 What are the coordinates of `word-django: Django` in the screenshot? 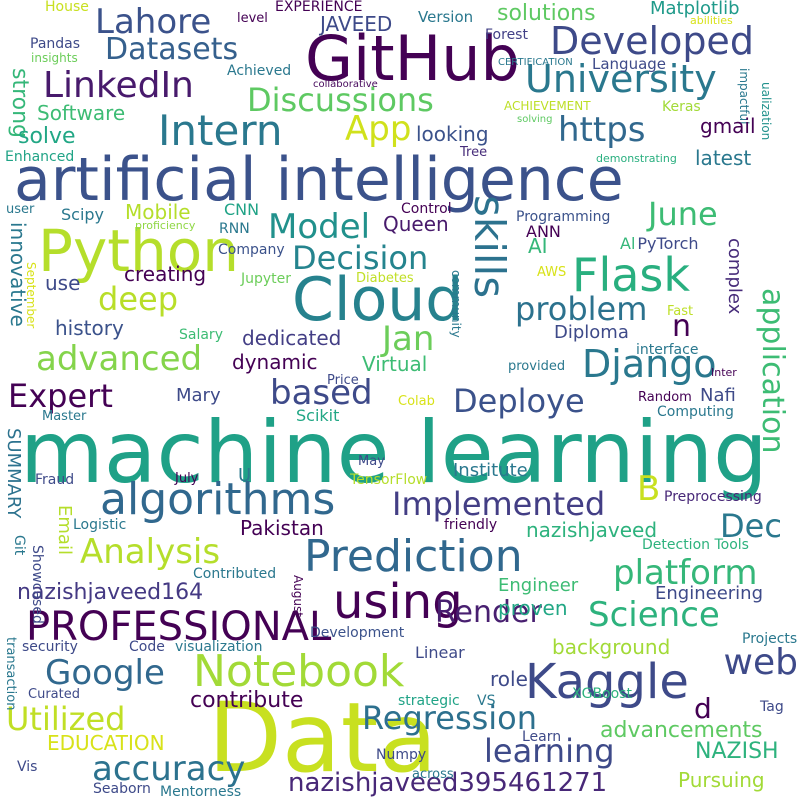 It's located at (649, 364).